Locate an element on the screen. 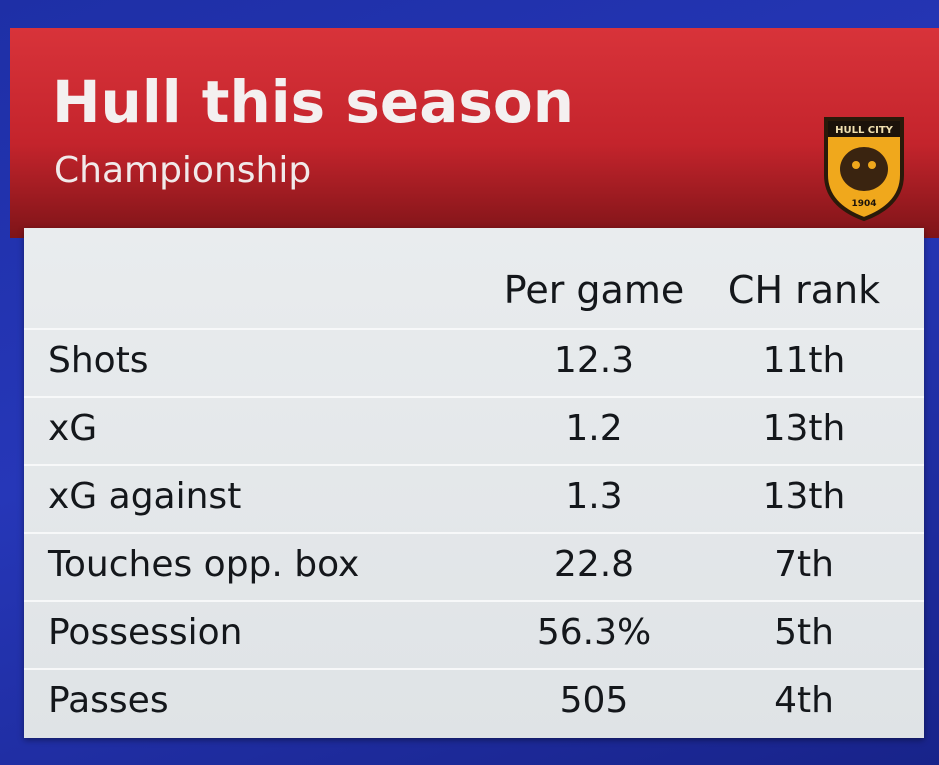 The width and height of the screenshot is (939, 765). row-label: Shots is located at coordinates (98, 360).